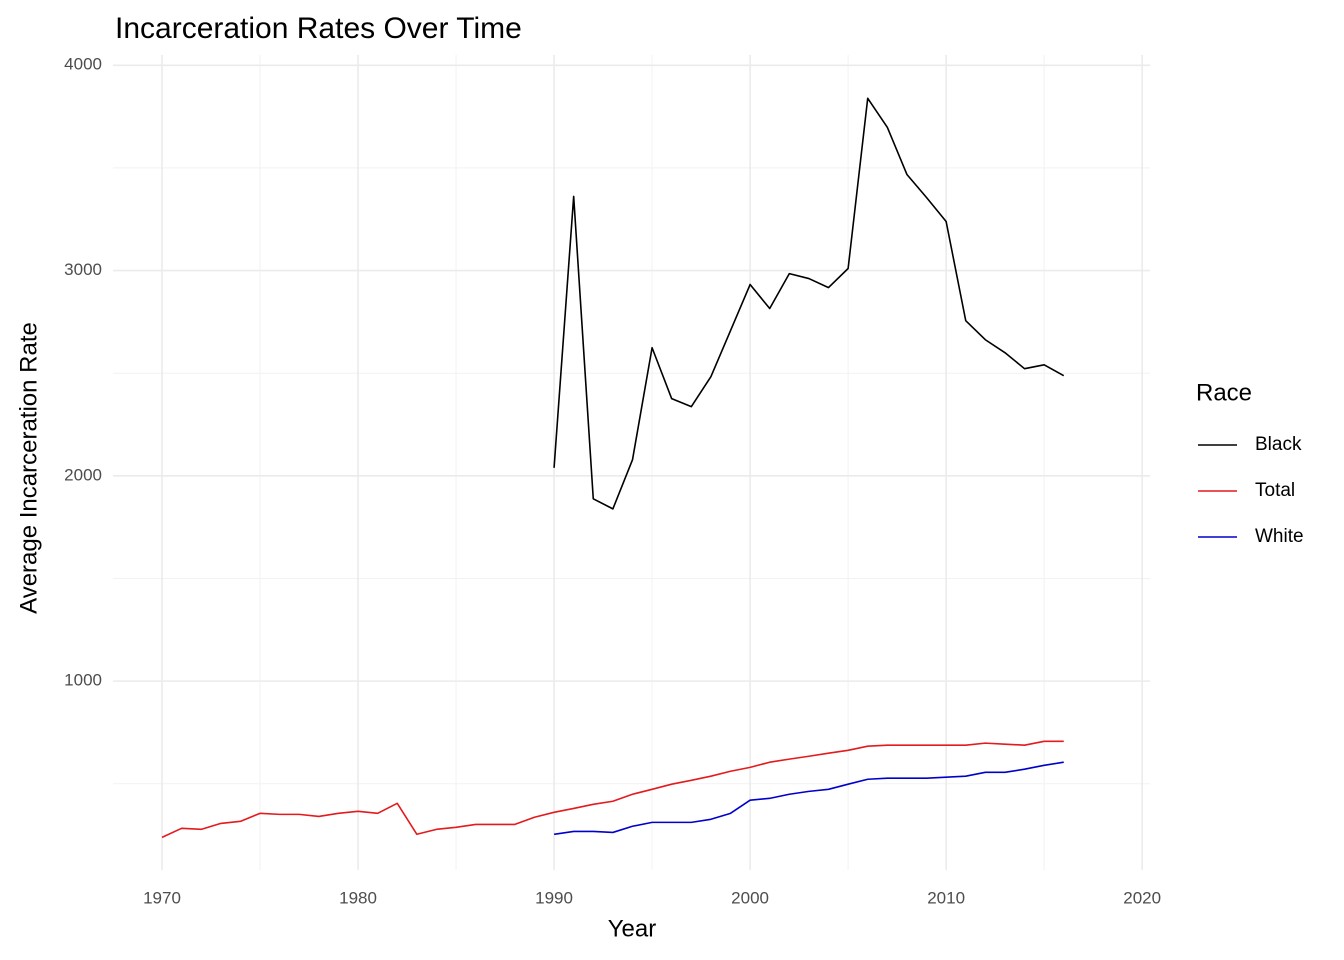 The height and width of the screenshot is (960, 1344). What do you see at coordinates (1224, 392) in the screenshot?
I see `legend-title: Race` at bounding box center [1224, 392].